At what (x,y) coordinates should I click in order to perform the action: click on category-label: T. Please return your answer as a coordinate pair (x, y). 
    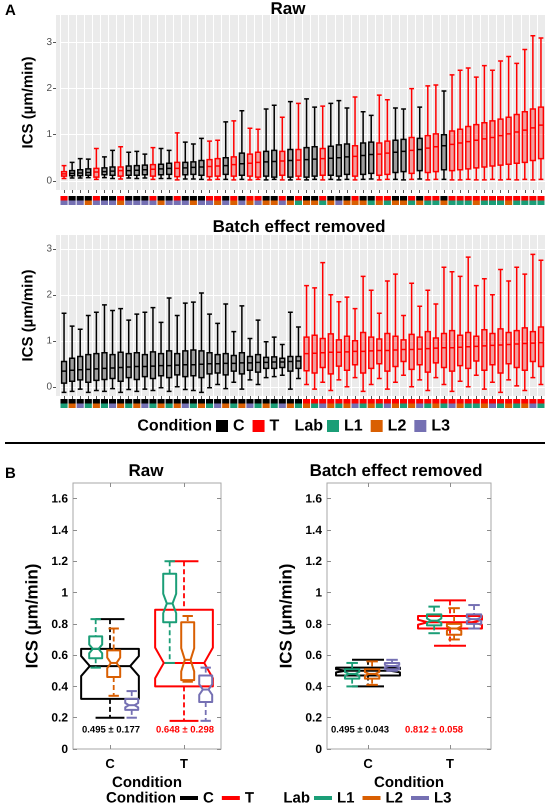
    Looking at the image, I should click on (249, 798).